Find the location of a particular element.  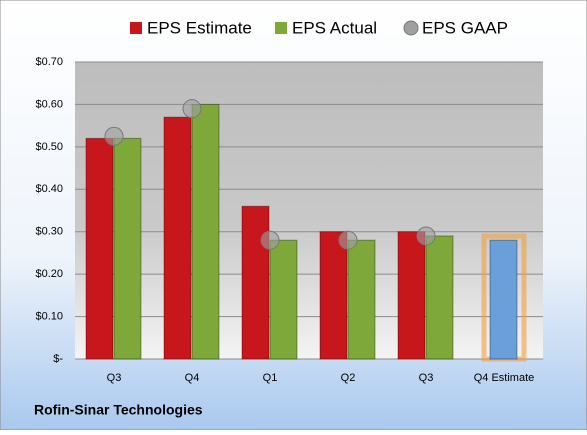

legend-text: EPS GAAP is located at coordinates (465, 27).